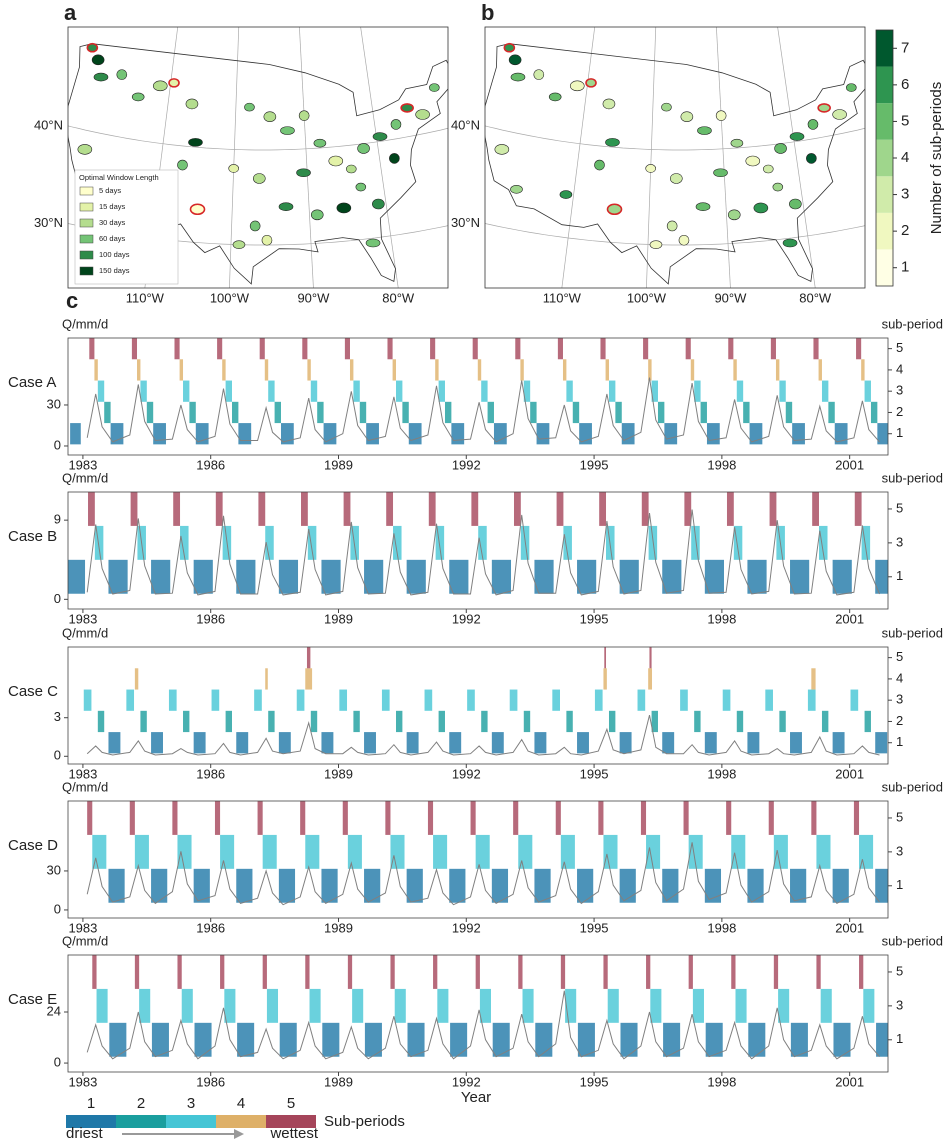 The height and width of the screenshot is (1142, 948). What do you see at coordinates (905, 84) in the screenshot?
I see `colorbar-tick-label: 6` at bounding box center [905, 84].